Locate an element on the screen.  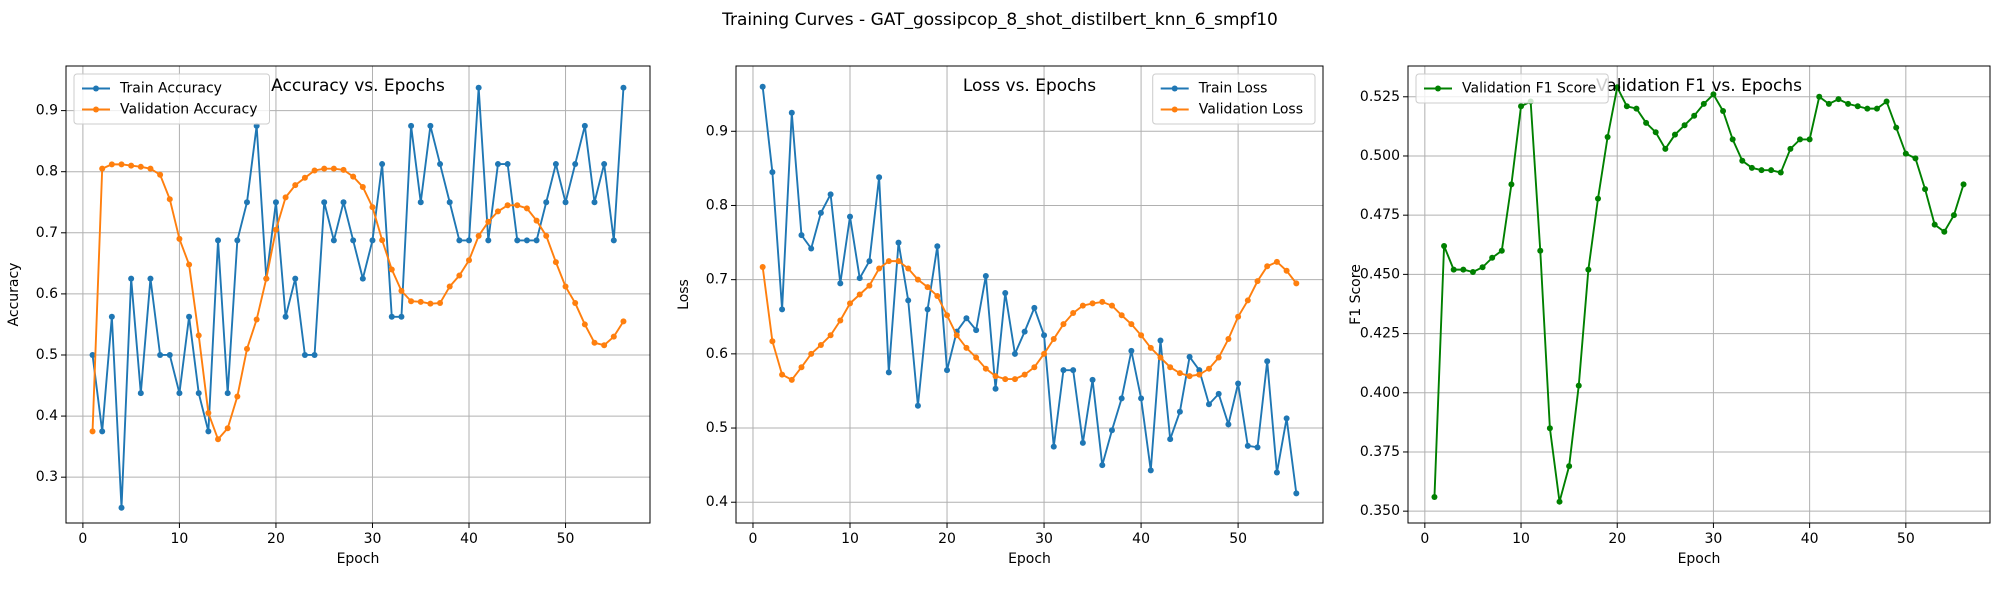
legend-marker is located at coordinates (1438, 88).